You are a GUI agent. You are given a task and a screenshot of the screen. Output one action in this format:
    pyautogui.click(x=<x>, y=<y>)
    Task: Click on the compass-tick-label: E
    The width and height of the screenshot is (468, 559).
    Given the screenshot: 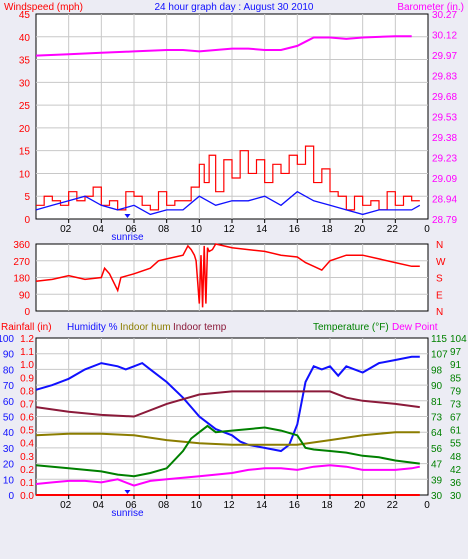 What is the action you would take?
    pyautogui.click(x=439, y=295)
    